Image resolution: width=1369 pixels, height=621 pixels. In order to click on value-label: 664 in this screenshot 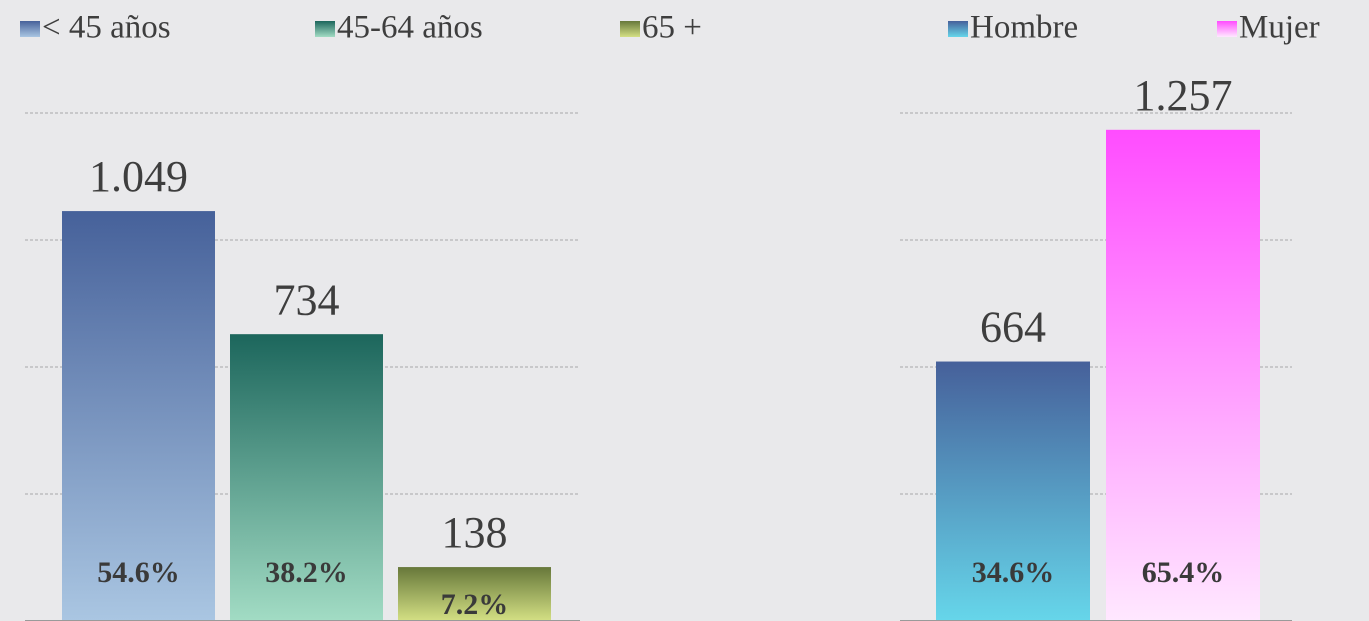, I will do `click(1013, 327)`.